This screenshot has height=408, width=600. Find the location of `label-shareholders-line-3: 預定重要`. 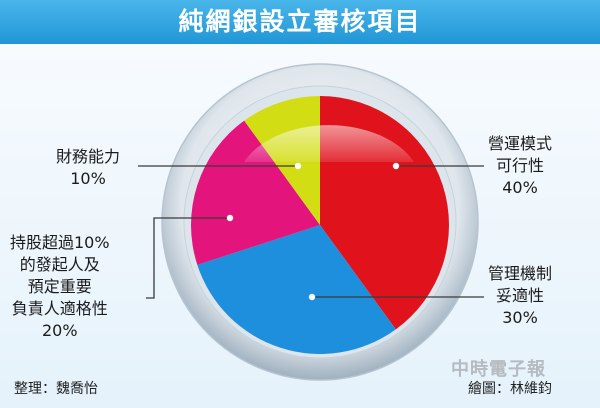

label-shareholders-line-3: 預定重要 is located at coordinates (59, 286).